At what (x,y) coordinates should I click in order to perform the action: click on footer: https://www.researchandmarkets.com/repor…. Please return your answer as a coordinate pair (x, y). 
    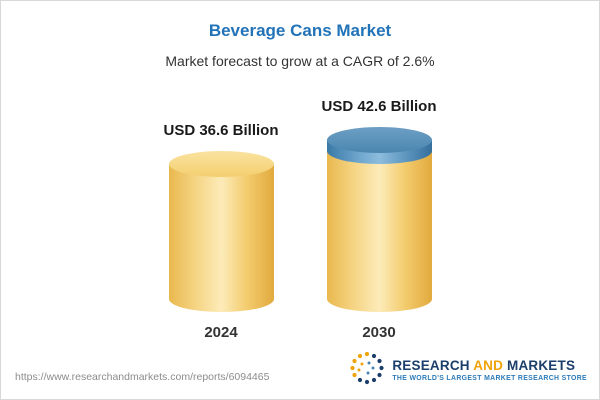
    Looking at the image, I should click on (301, 370).